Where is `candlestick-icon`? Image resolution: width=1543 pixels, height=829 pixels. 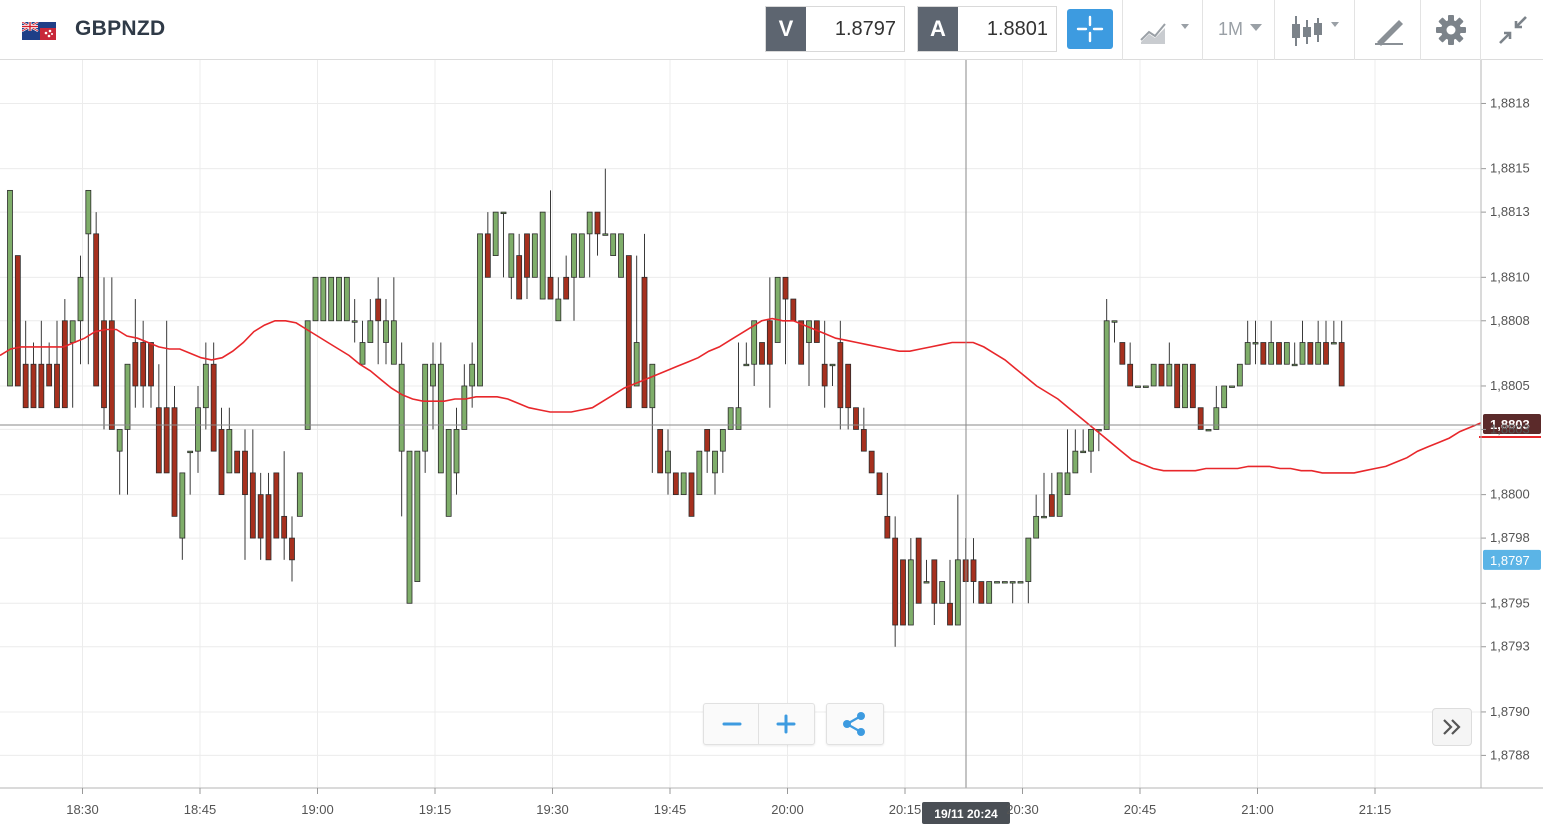 candlestick-icon is located at coordinates (1315, 31).